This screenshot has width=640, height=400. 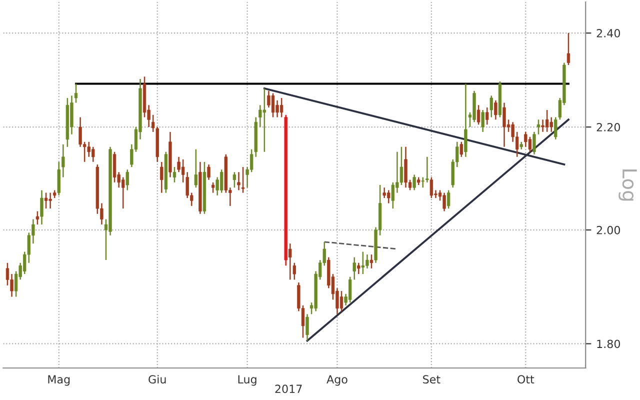 What do you see at coordinates (157, 379) in the screenshot?
I see `x-tick-label: Giu` at bounding box center [157, 379].